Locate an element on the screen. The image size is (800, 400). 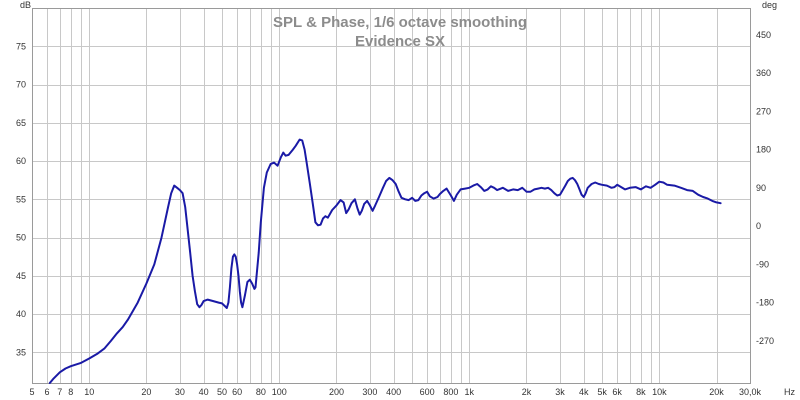
x-axis-unit-label: Hz is located at coordinates (789, 392).